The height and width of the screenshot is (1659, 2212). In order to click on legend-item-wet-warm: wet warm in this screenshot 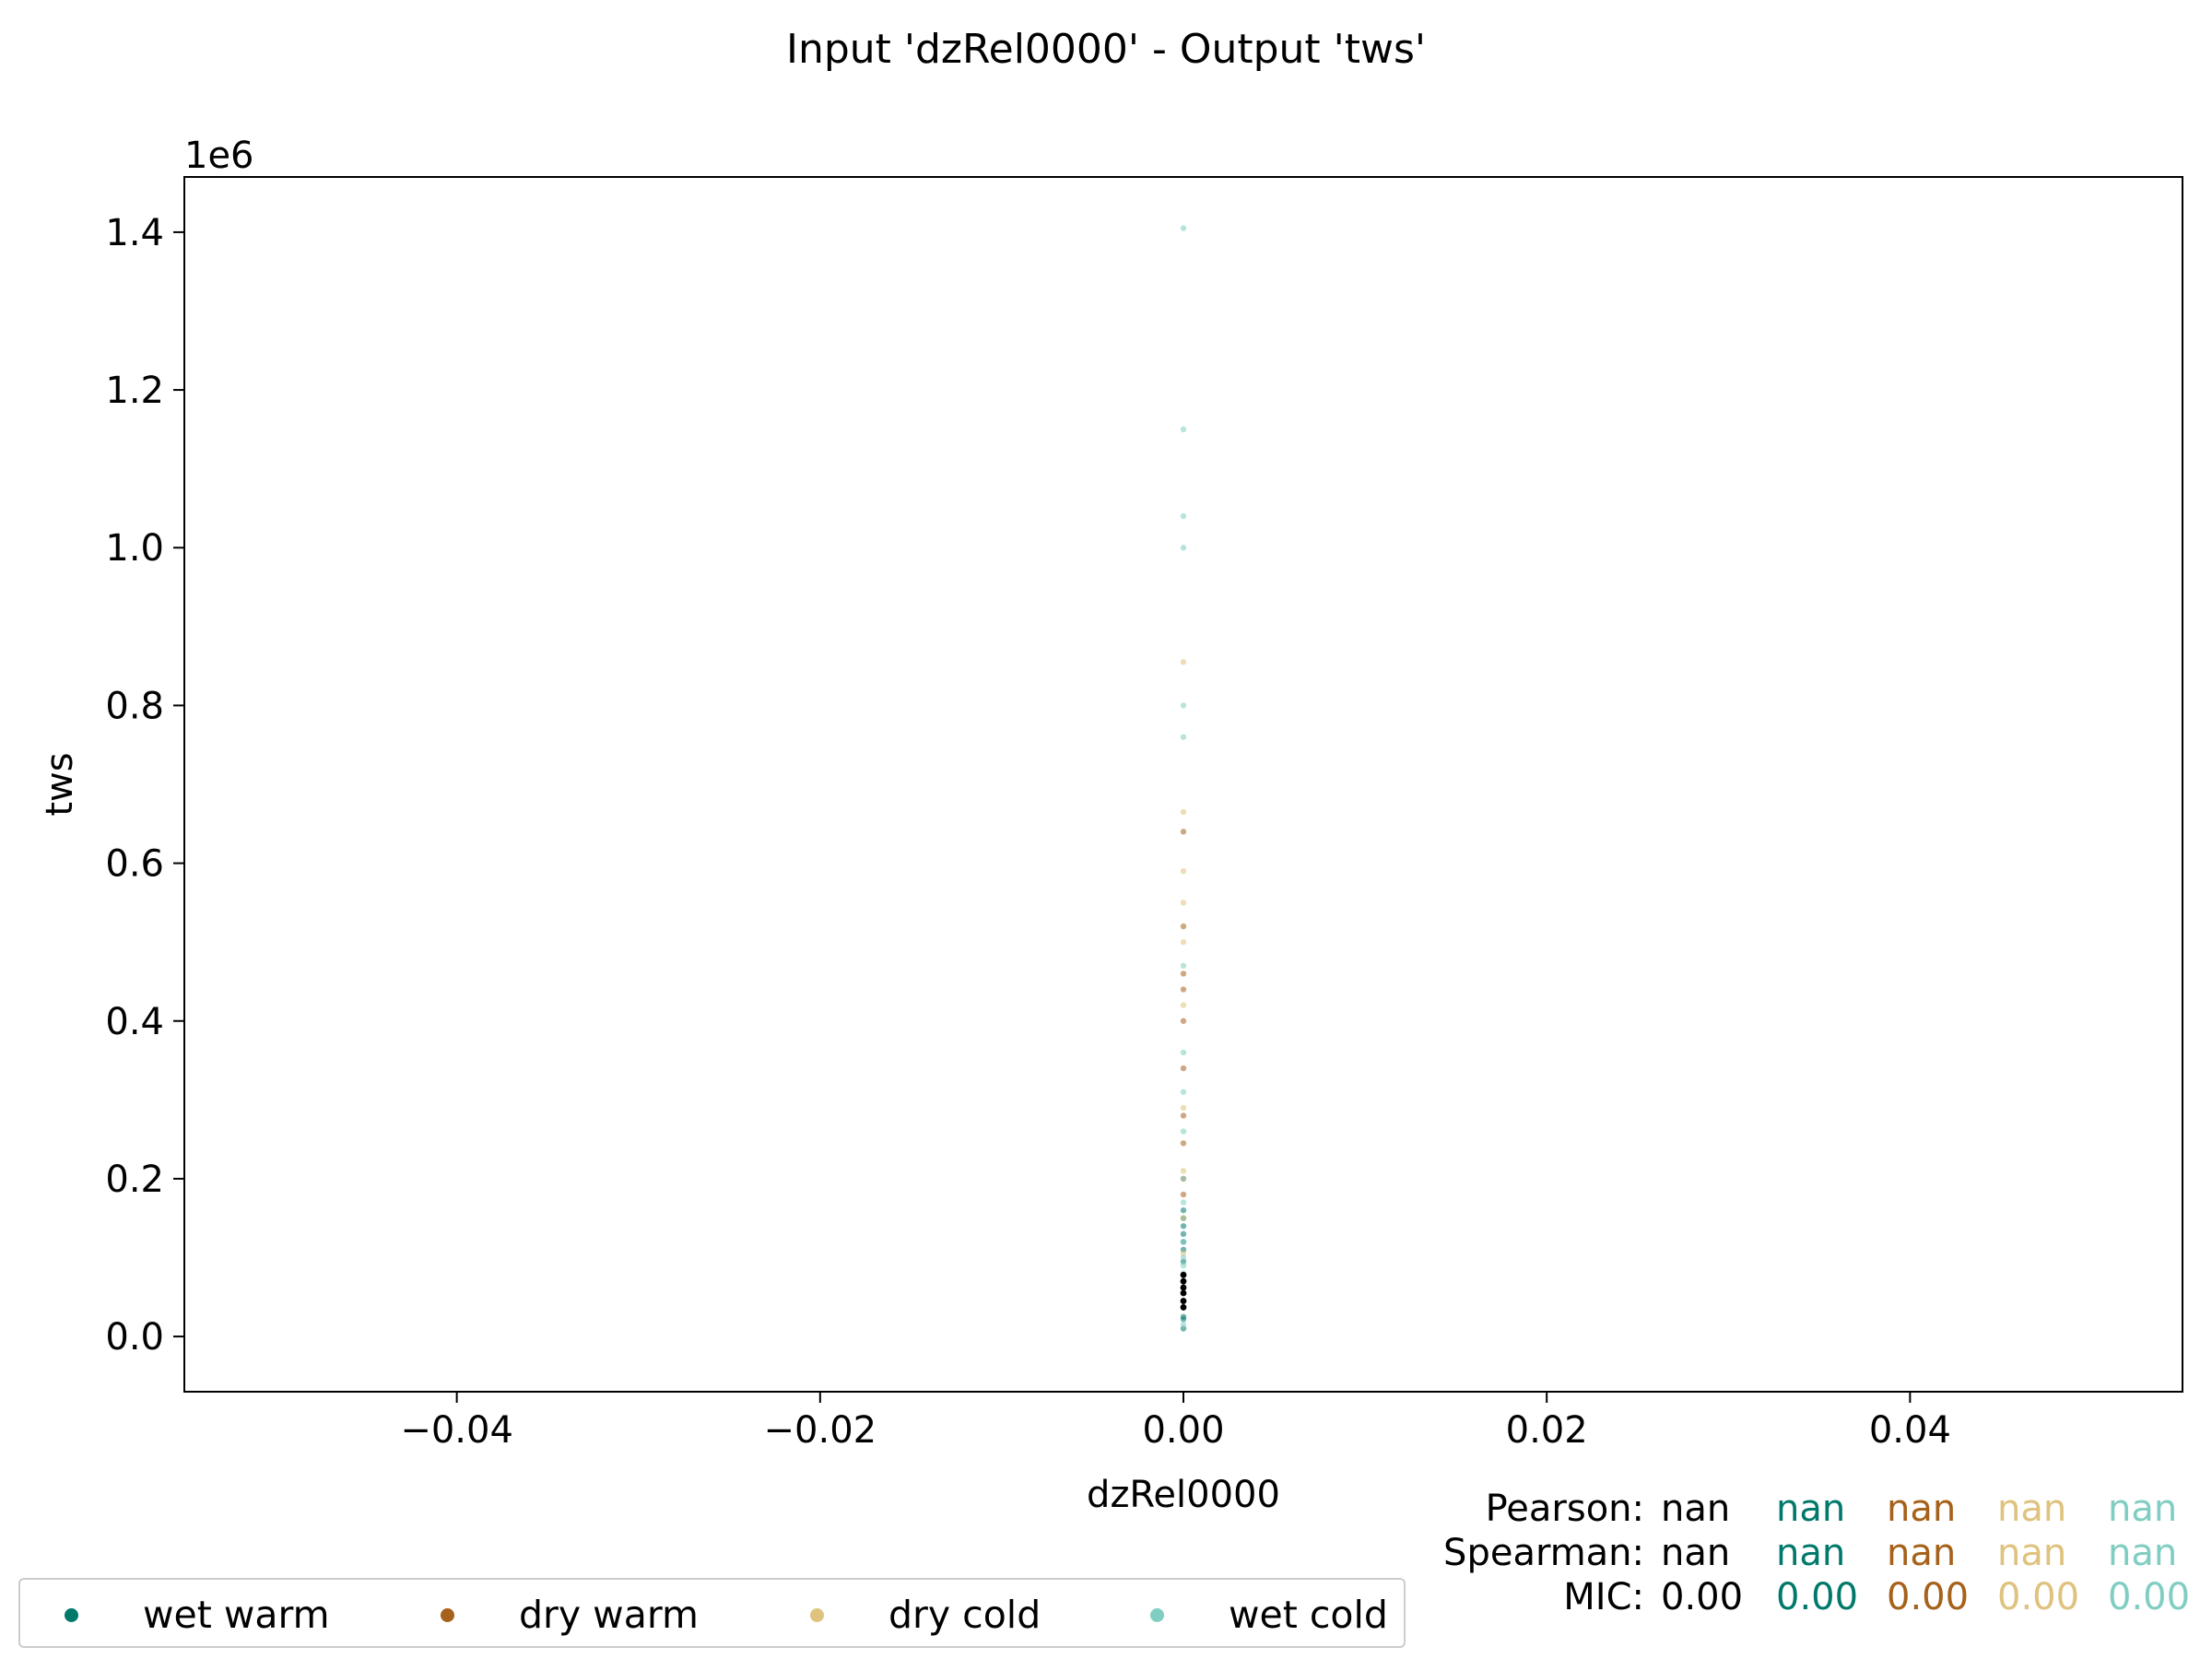, I will do `click(197, 1615)`.